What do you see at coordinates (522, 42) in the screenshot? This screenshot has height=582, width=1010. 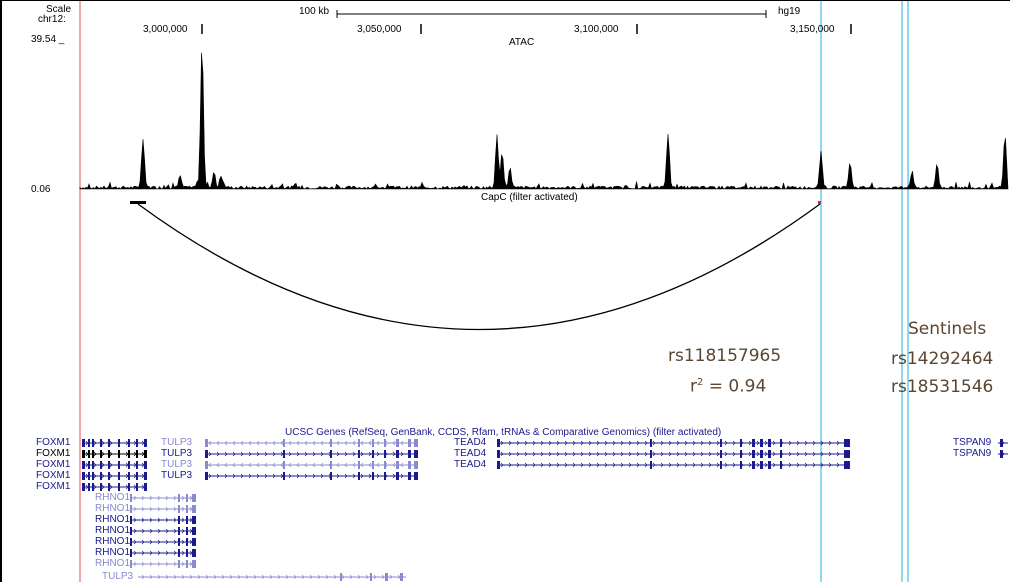 I see `atac-track-name: ATAC` at bounding box center [522, 42].